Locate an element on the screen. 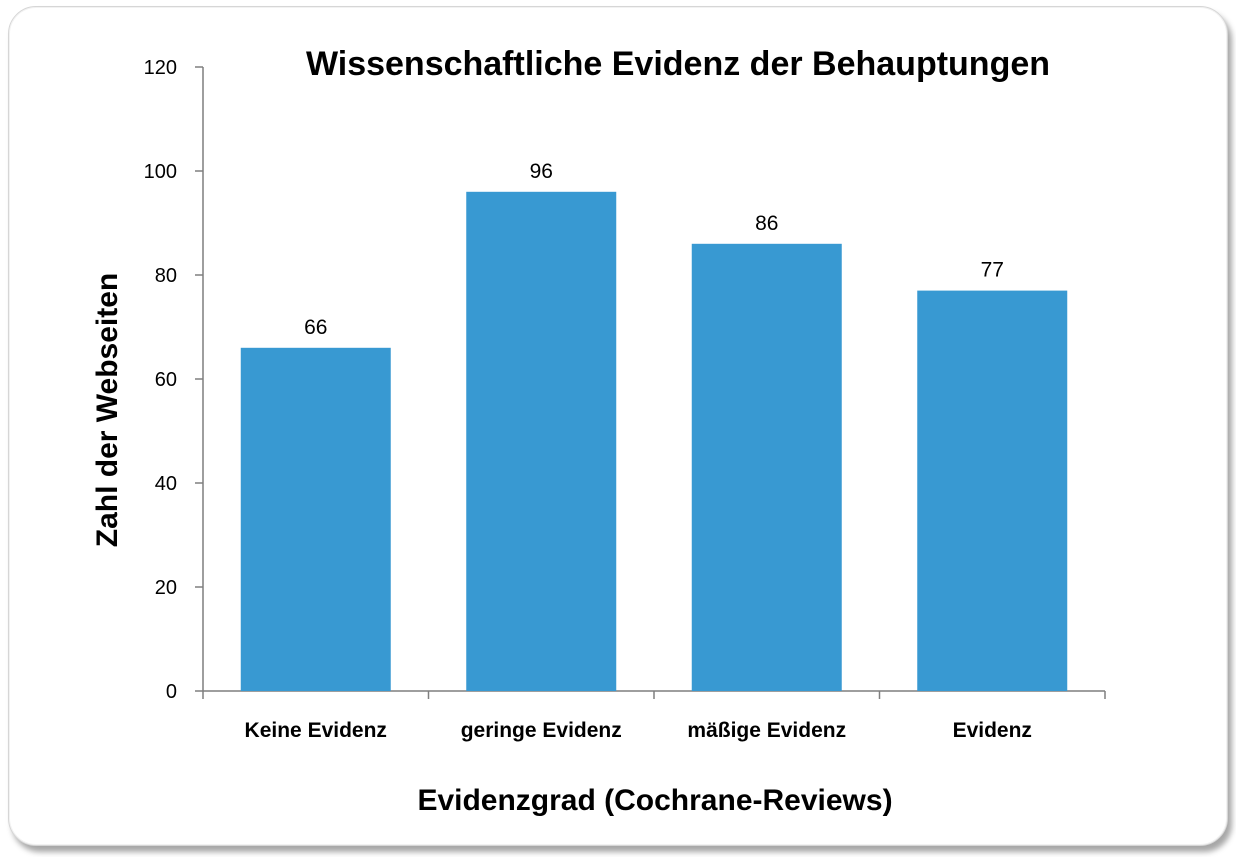 This screenshot has width=1236, height=857. y-tick-label: 0 is located at coordinates (171, 692).